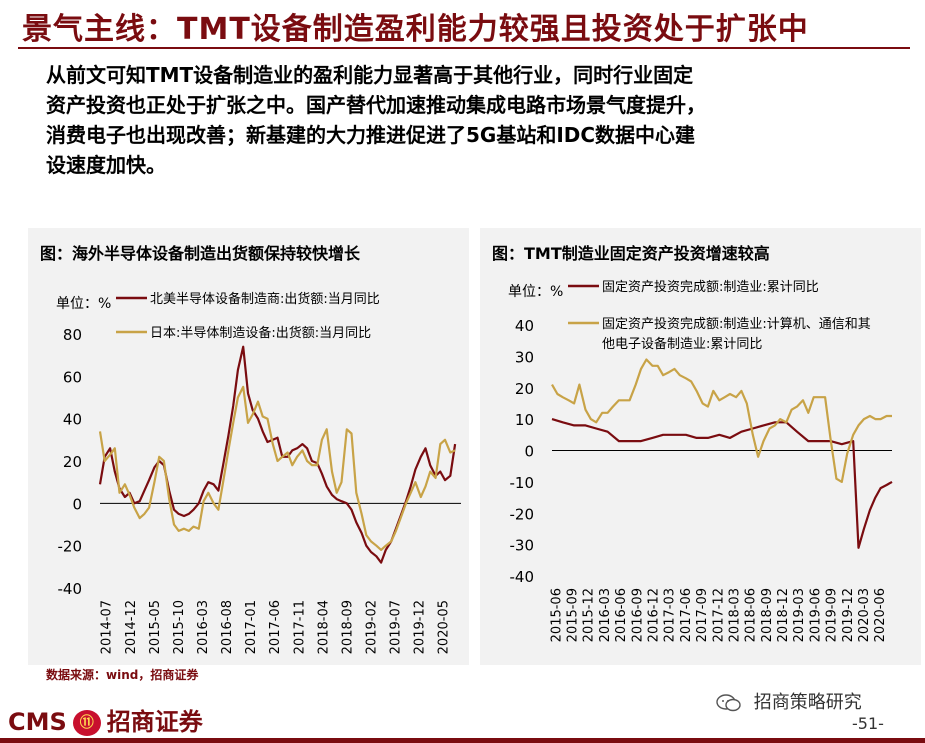 The width and height of the screenshot is (925, 743). I want to click on x-tick-label: 2017-11, so click(299, 627).